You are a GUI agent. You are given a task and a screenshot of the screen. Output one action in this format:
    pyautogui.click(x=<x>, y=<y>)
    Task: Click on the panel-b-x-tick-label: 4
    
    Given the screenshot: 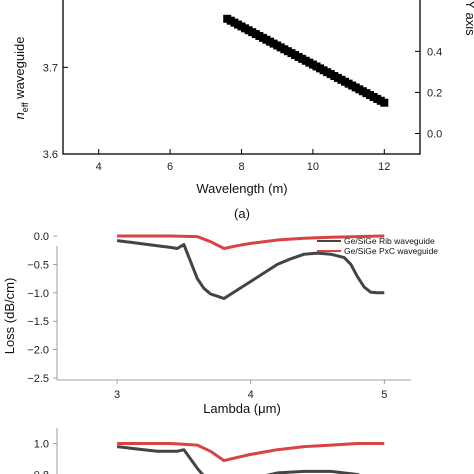 What is the action you would take?
    pyautogui.click(x=251, y=395)
    